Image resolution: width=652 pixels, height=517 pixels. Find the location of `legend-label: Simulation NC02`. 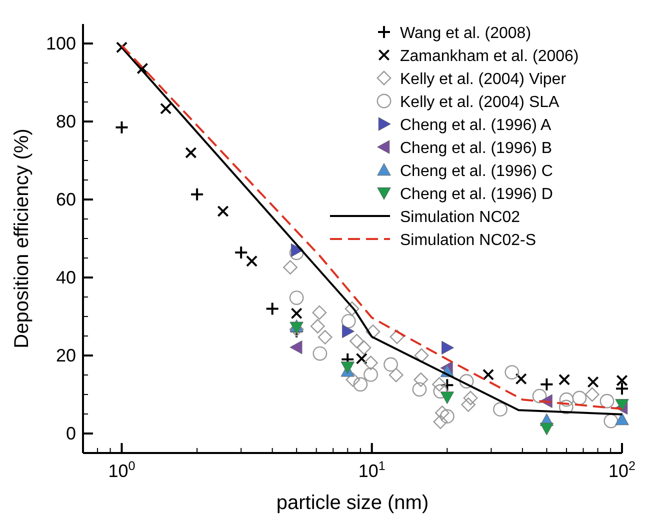

legend-label: Simulation NC02 is located at coordinates (460, 217).